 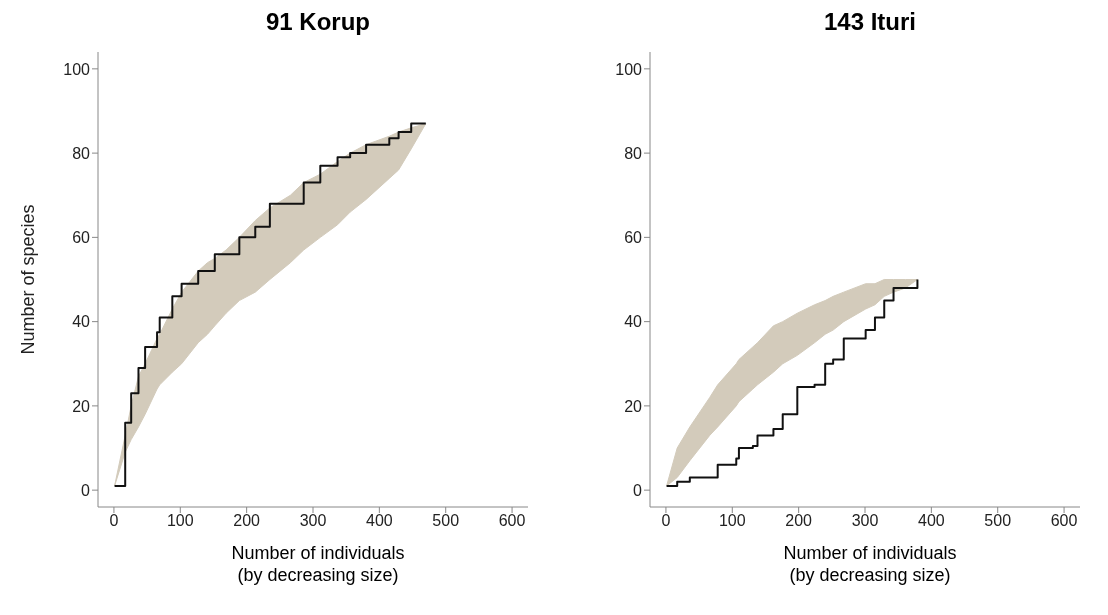 What do you see at coordinates (28, 279) in the screenshot?
I see `y-axis-title: Number of species` at bounding box center [28, 279].